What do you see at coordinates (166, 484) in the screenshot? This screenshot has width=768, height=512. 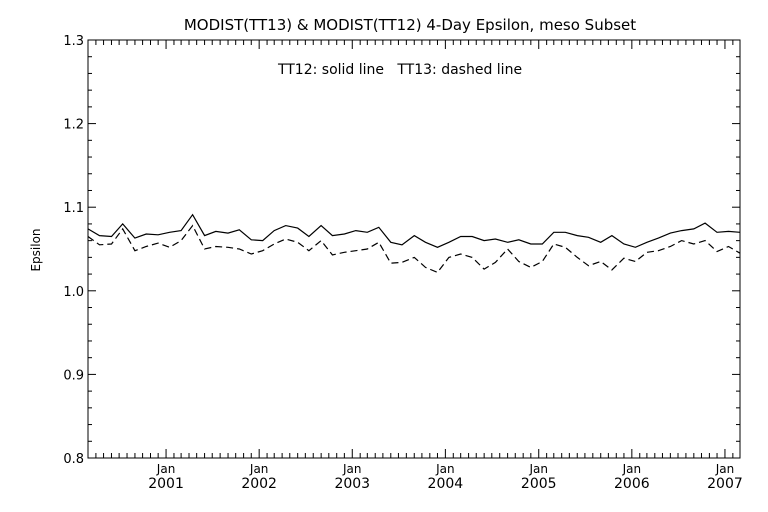 I see `x-tick-year: 2001` at bounding box center [166, 484].